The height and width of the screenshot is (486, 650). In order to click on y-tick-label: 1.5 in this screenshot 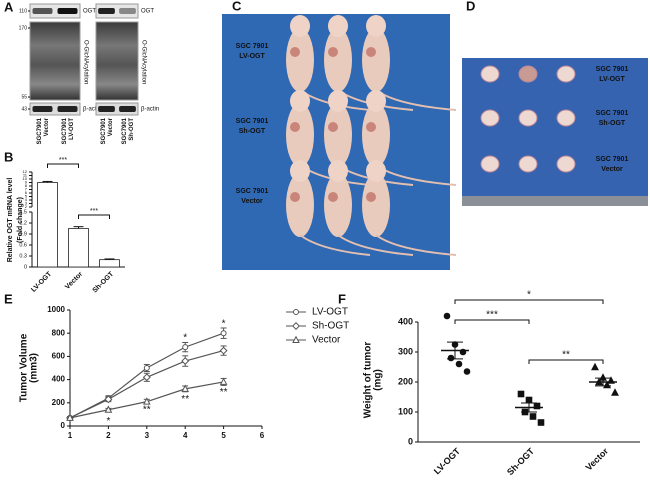, I will do `click(23, 212)`.